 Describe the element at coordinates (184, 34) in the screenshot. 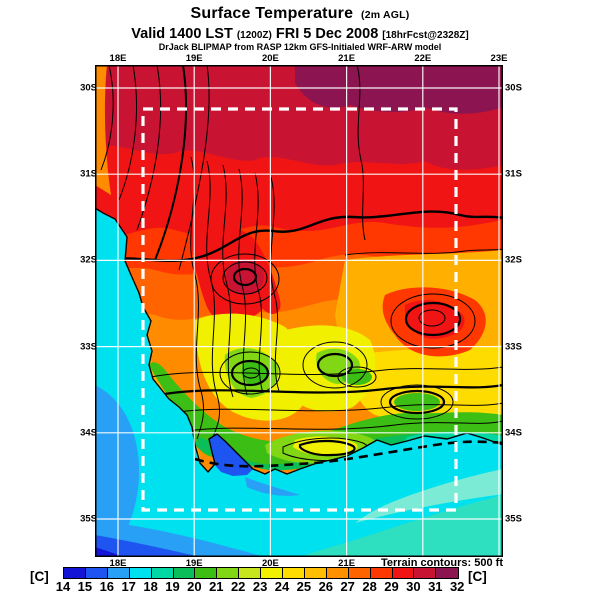

I see `subtitle-part-0: Valid 1400 LST` at that location.